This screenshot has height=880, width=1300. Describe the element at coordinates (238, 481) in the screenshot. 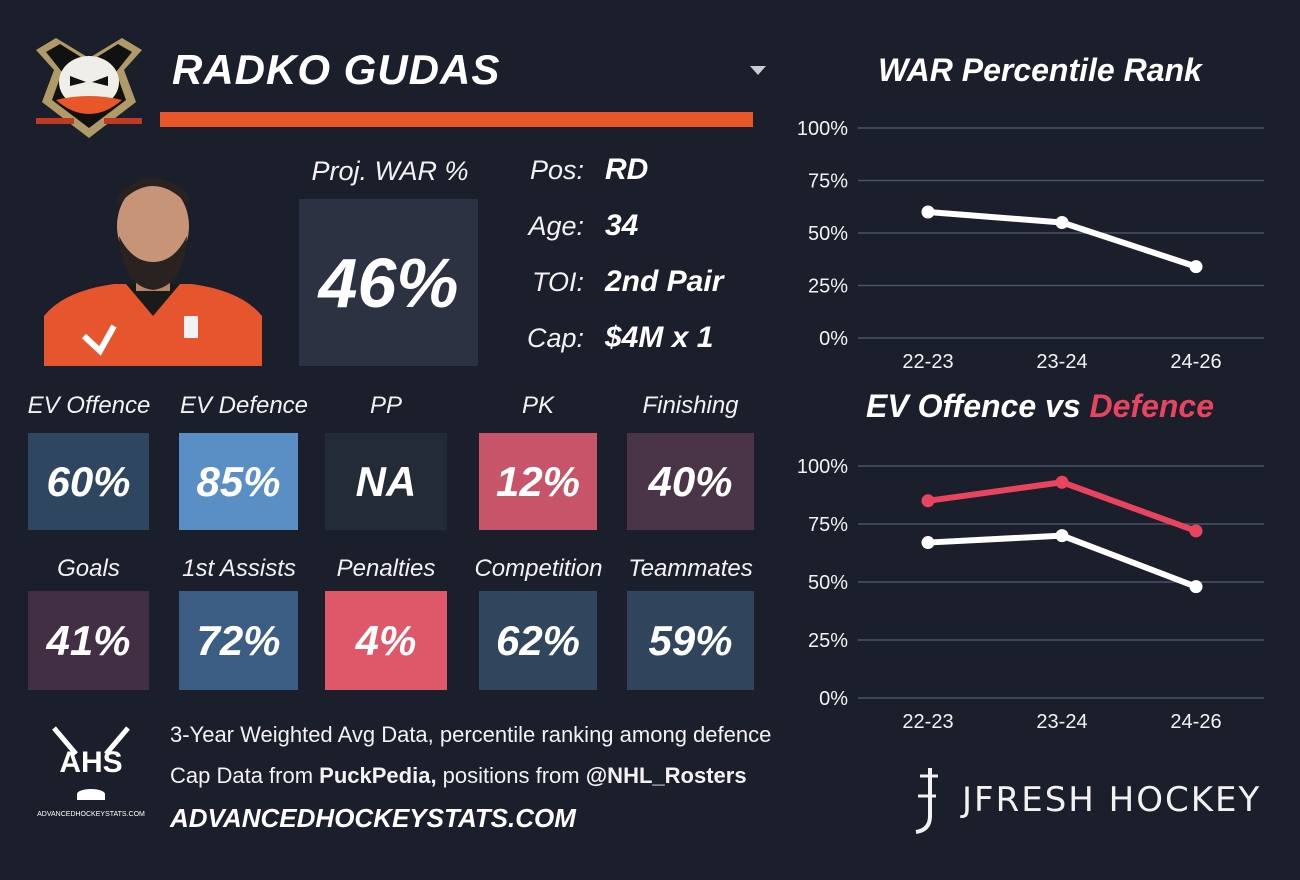

I see `ev-defence-tile: 85%` at that location.